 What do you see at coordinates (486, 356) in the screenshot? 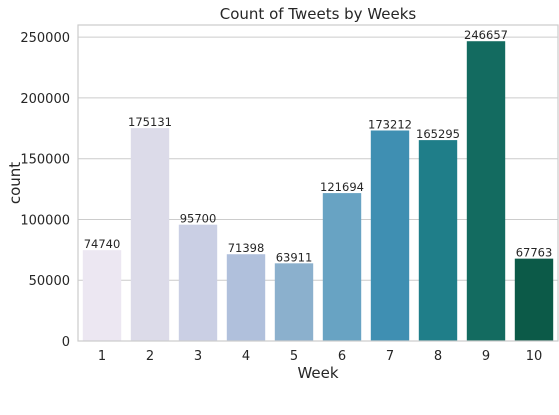
I see `x-tick-label: 9` at bounding box center [486, 356].